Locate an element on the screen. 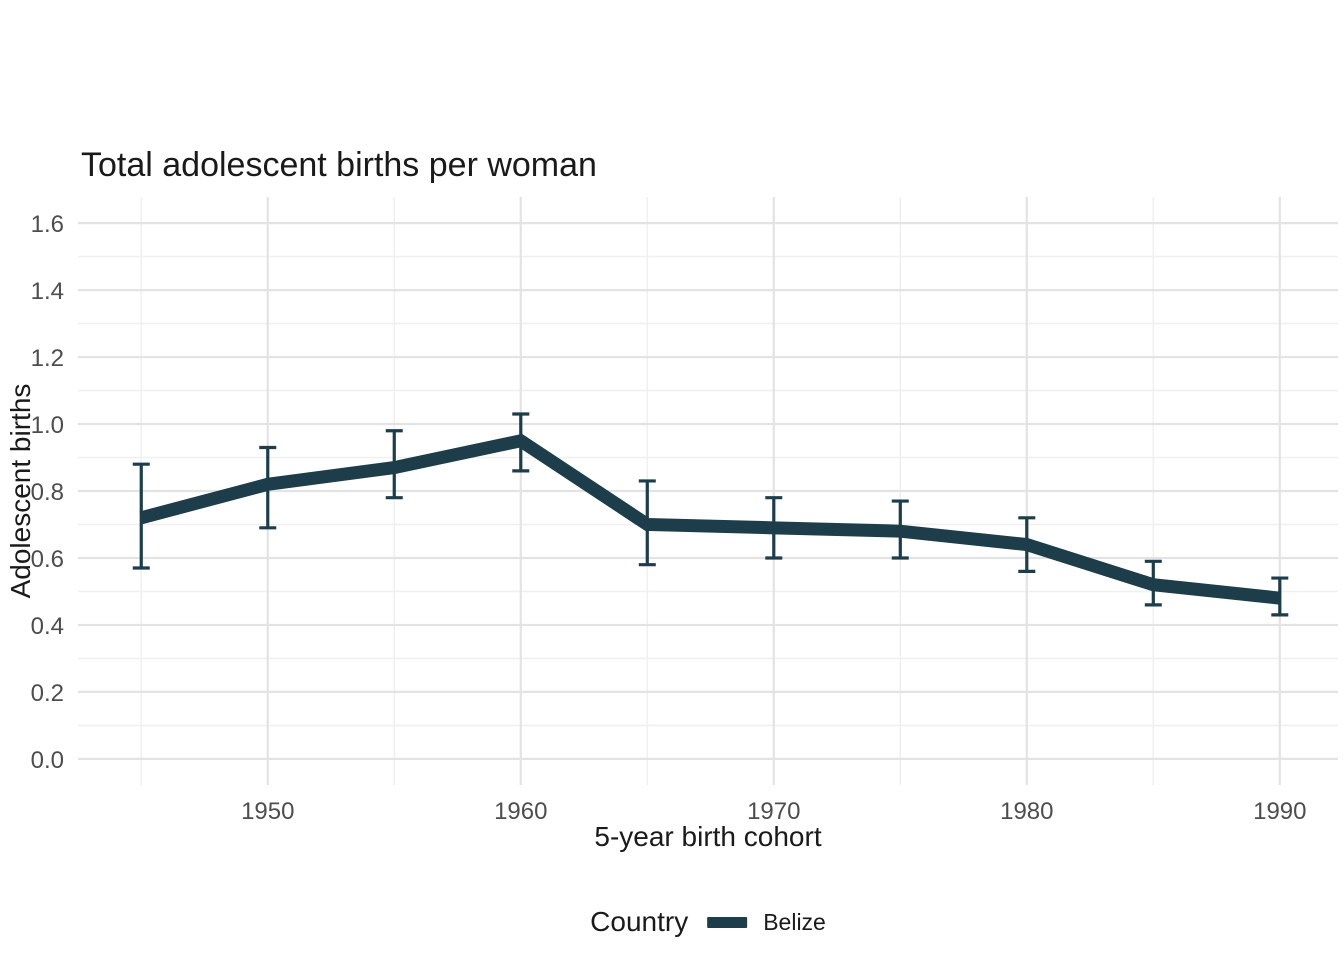 The image size is (1344, 960). x-tick-label: 1970 is located at coordinates (773, 811).